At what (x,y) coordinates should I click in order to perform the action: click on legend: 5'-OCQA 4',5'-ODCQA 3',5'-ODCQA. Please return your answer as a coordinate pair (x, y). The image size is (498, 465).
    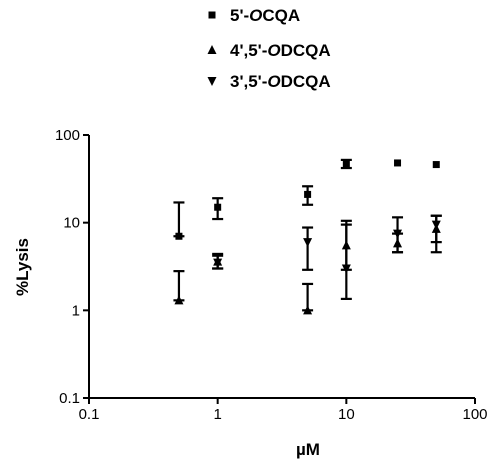
    Looking at the image, I should click on (269, 48).